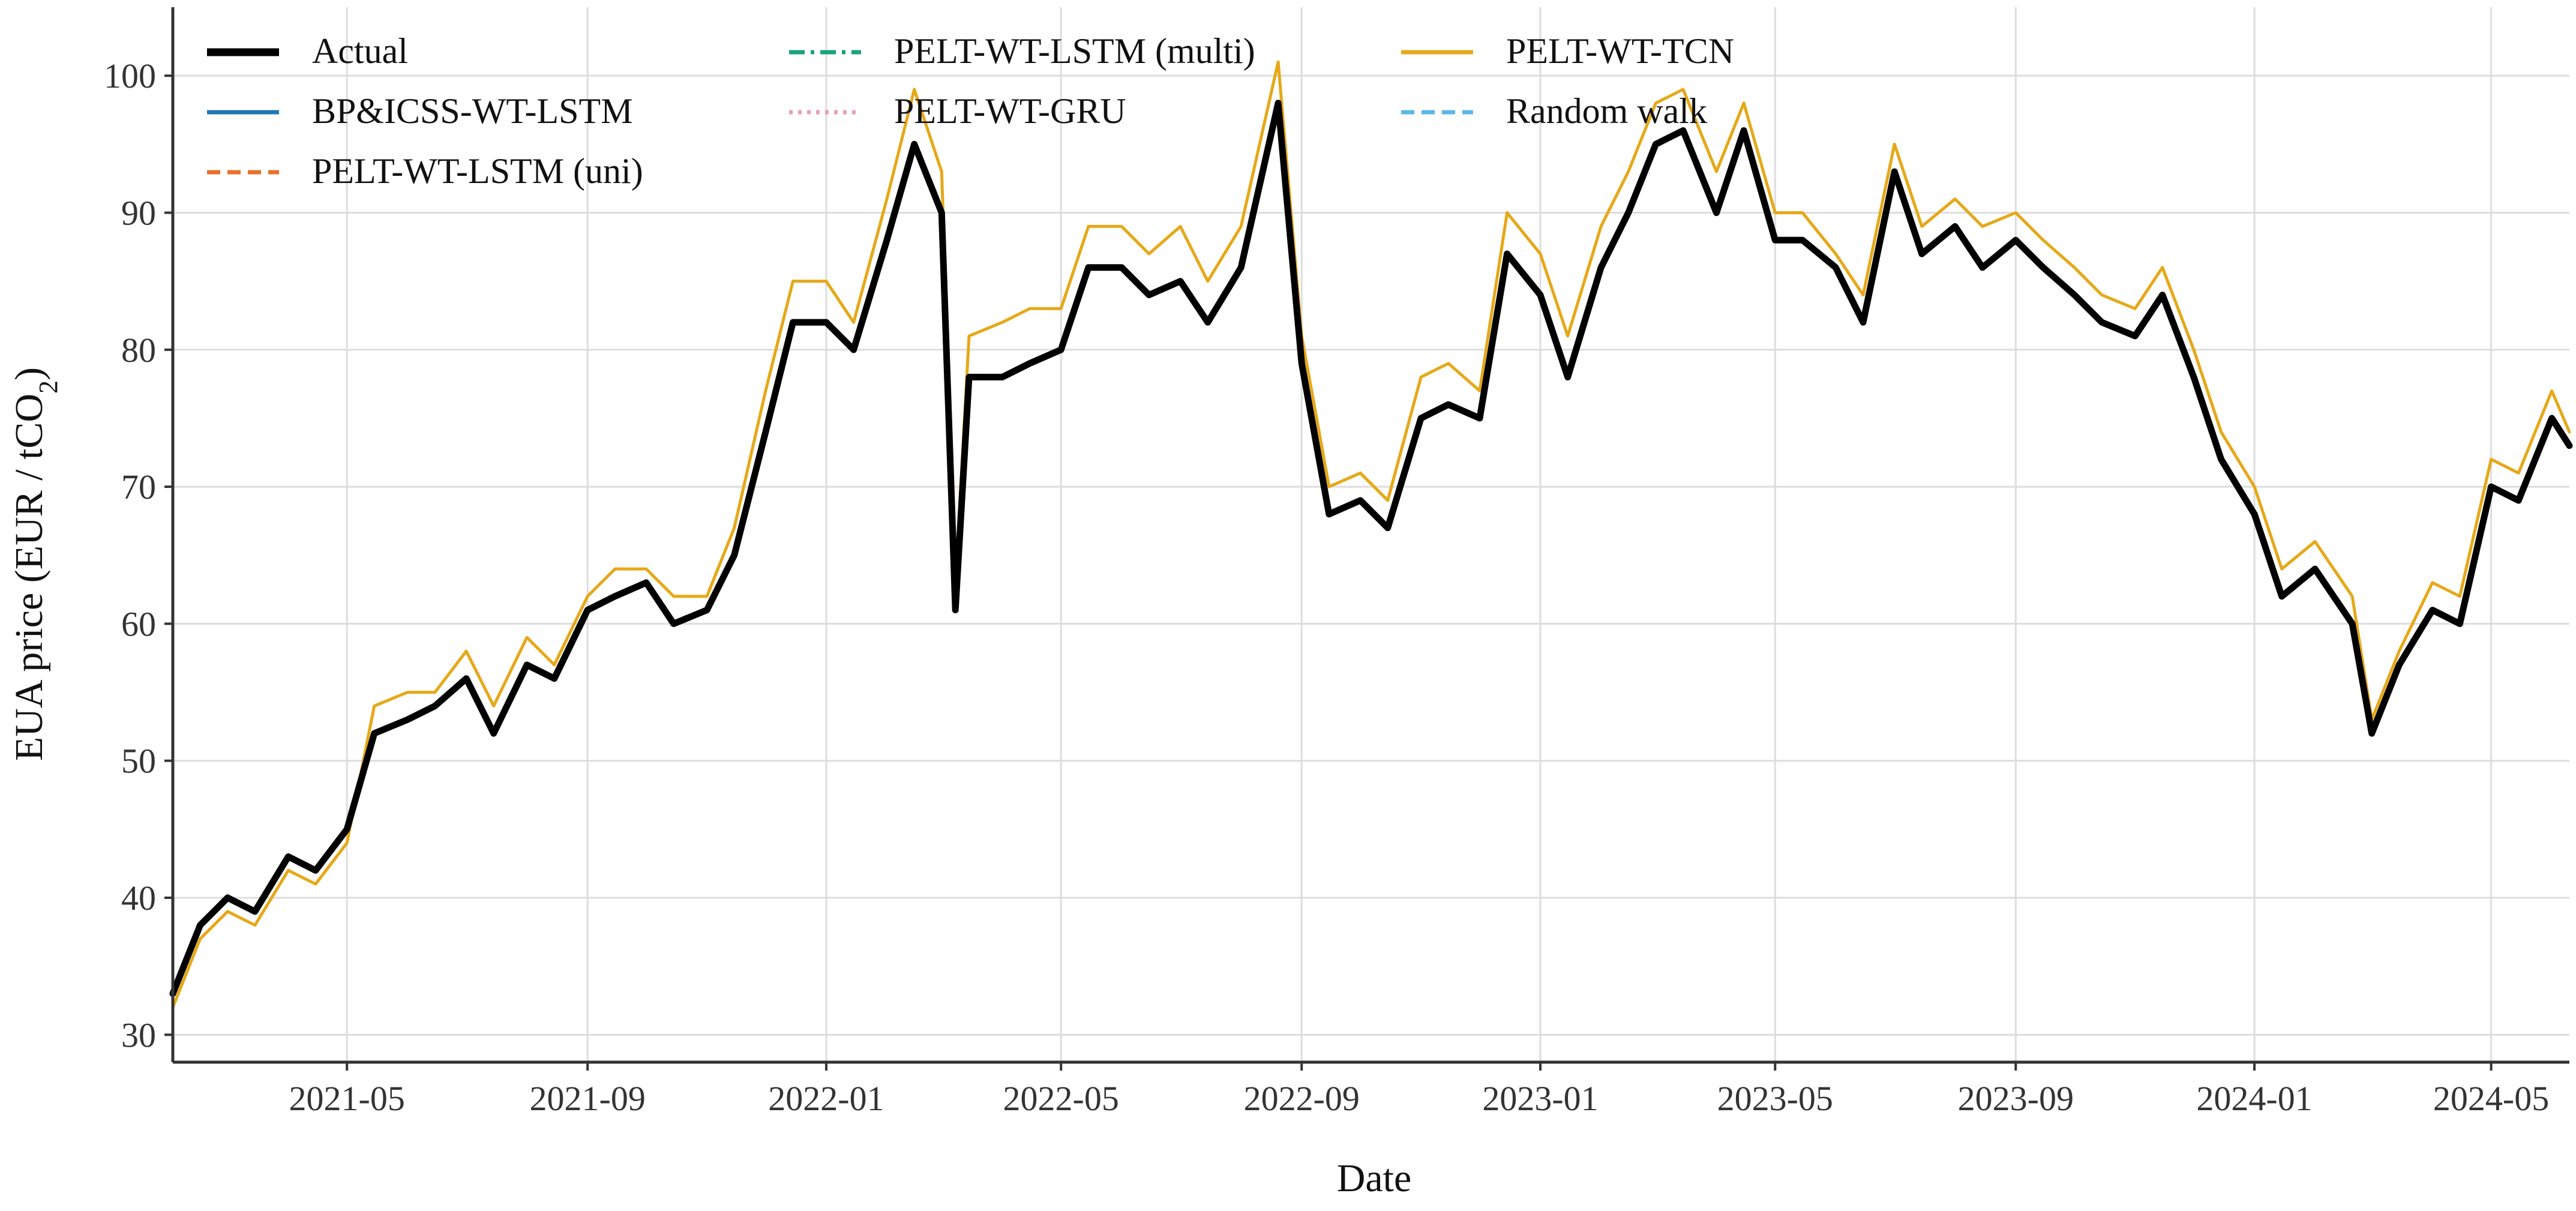 This screenshot has height=1211, width=2576. I want to click on x-tick-label: 2021-09, so click(588, 1098).